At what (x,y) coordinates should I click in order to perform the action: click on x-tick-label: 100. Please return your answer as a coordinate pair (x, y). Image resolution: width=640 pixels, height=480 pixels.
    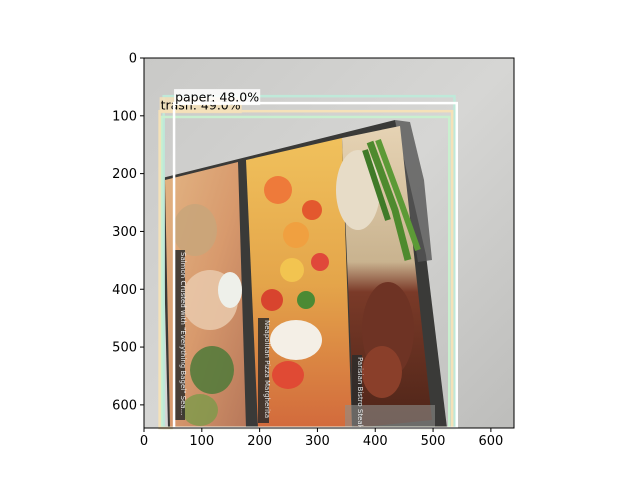
    Looking at the image, I should click on (201, 441).